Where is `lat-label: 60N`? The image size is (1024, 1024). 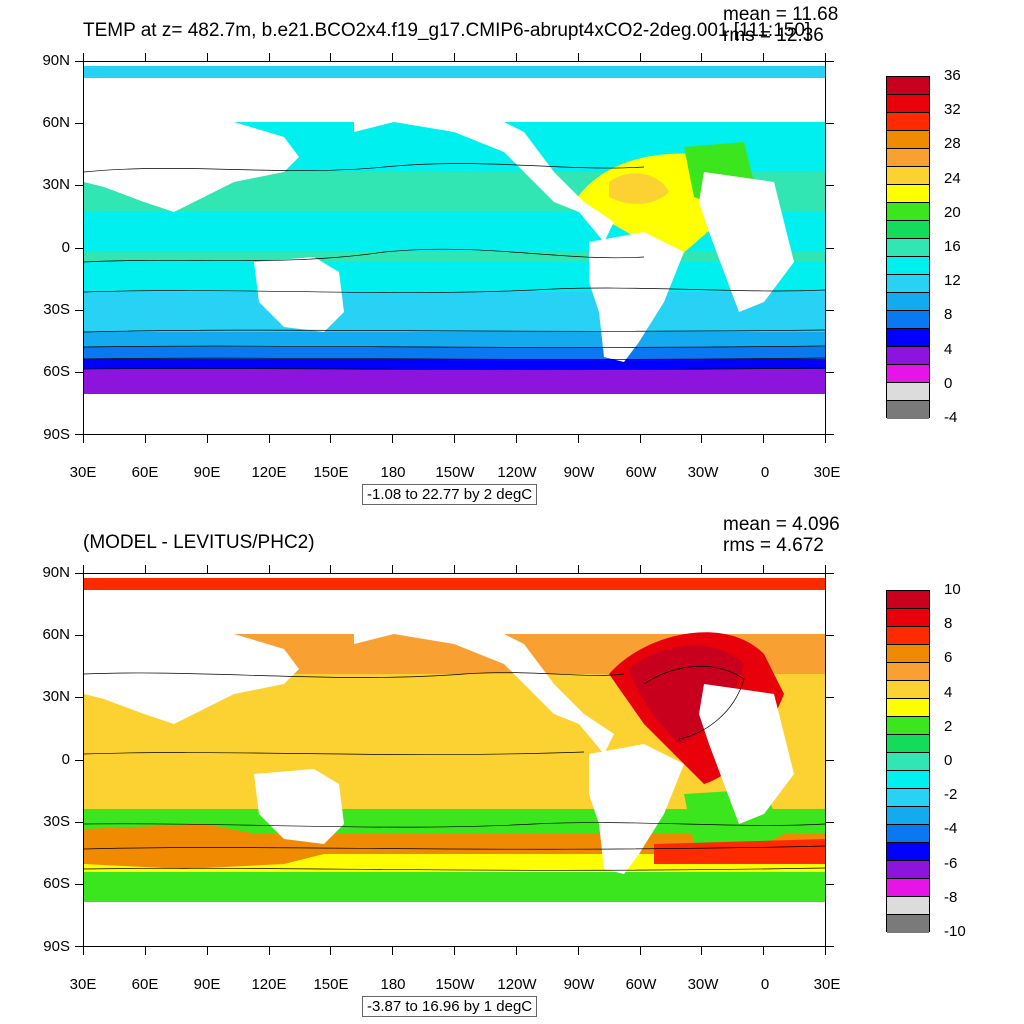 lat-label: 60N is located at coordinates (56, 634).